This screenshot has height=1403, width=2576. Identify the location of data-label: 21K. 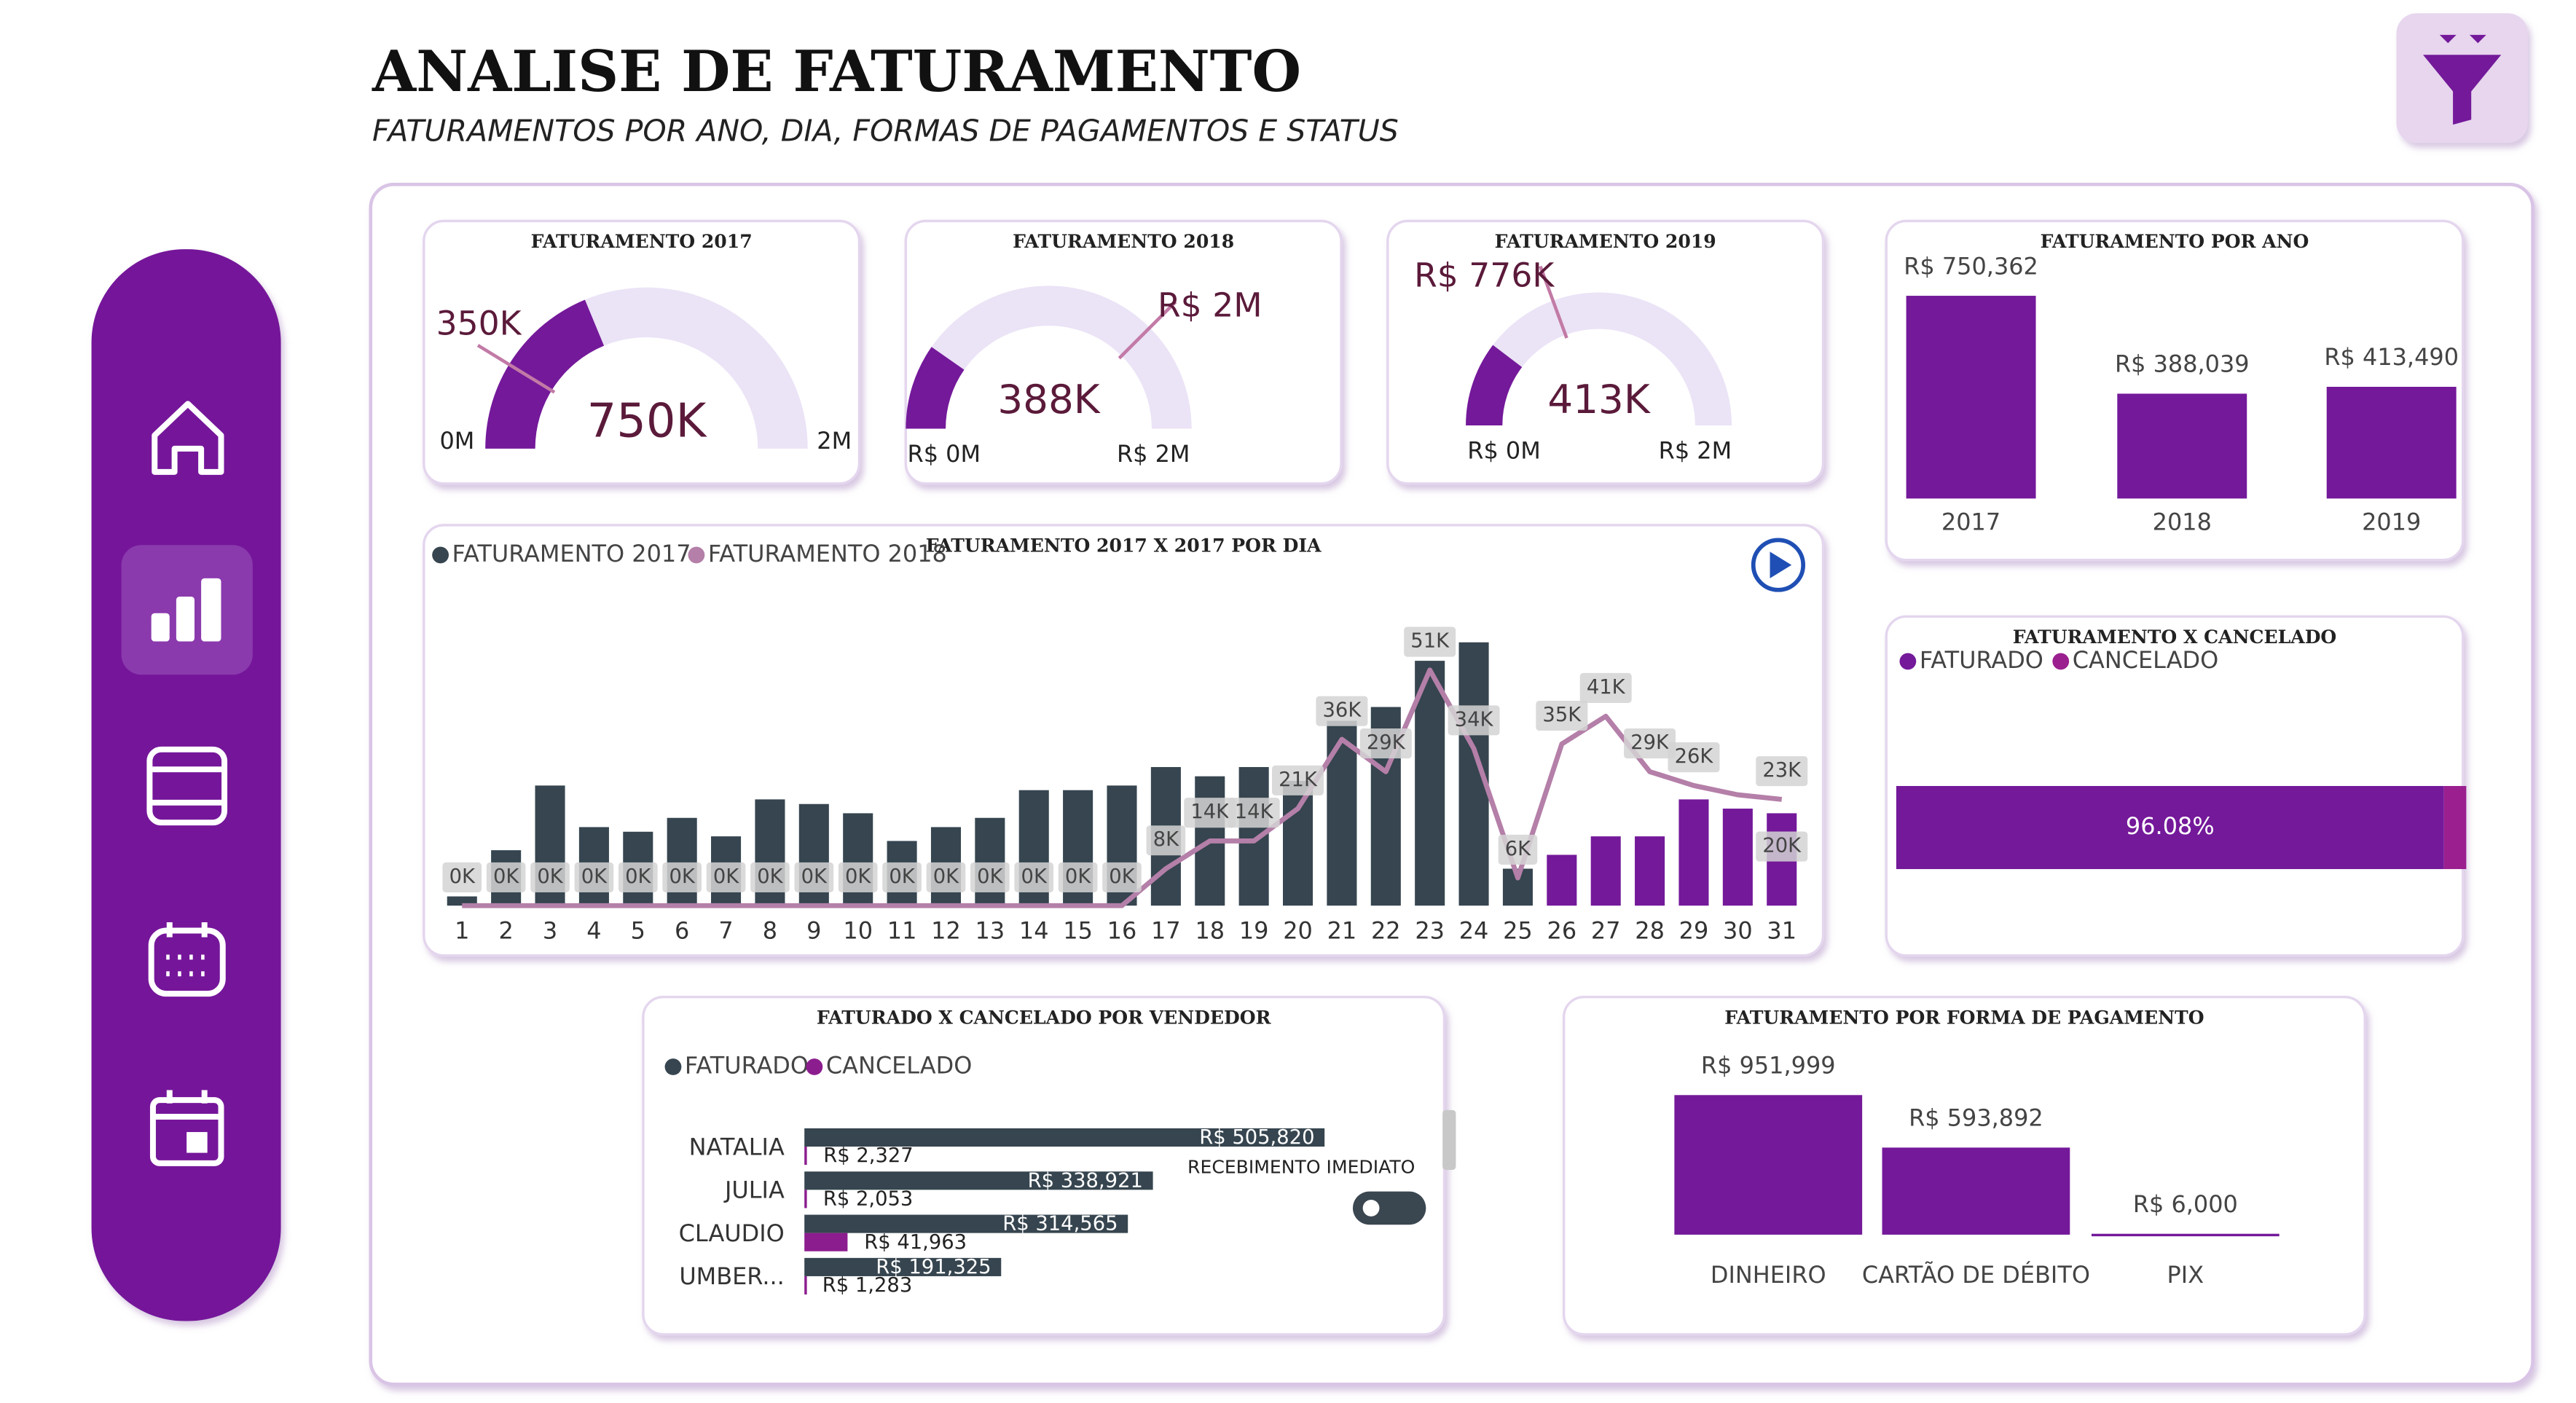
(1298, 780).